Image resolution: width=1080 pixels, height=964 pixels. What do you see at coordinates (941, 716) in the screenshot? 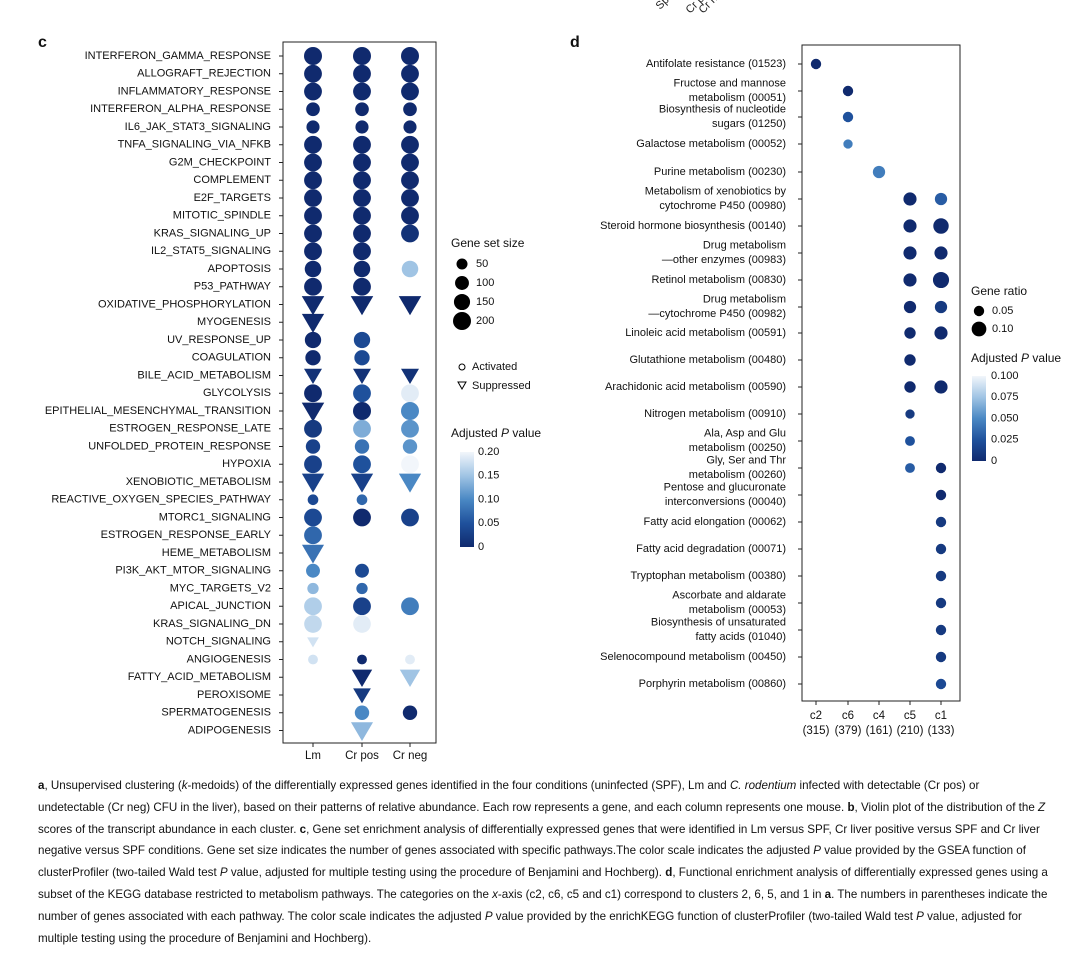
I see `column-label-d: c1` at bounding box center [941, 716].